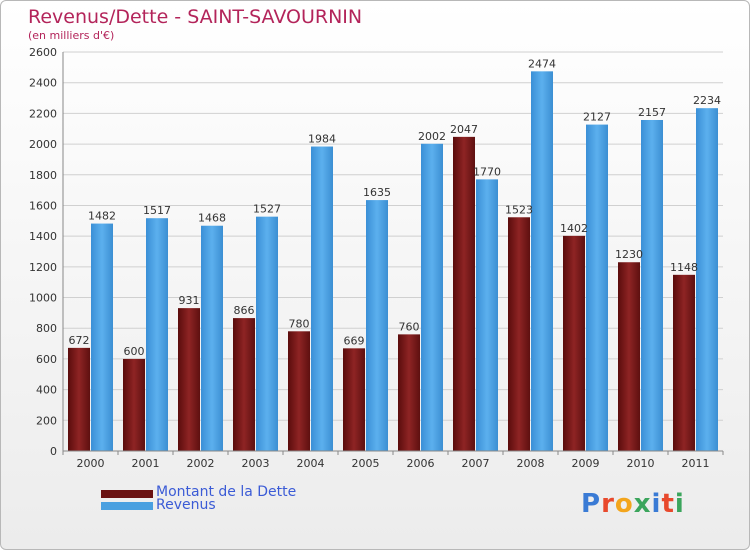 The width and height of the screenshot is (750, 550). What do you see at coordinates (256, 463) in the screenshot?
I see `x-tick-label: 2003` at bounding box center [256, 463].